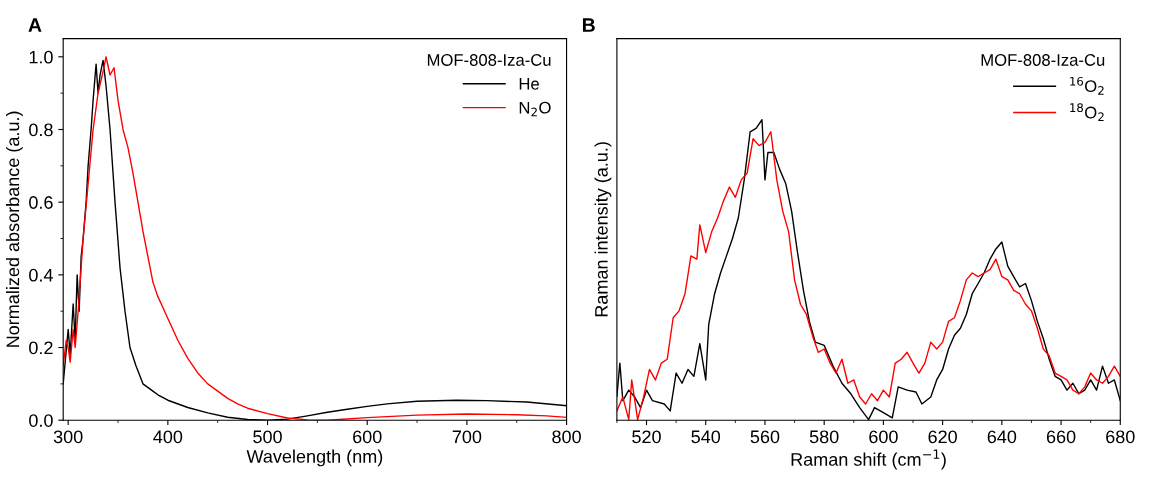 Image resolution: width=1149 pixels, height=483 pixels. What do you see at coordinates (68, 437) in the screenshot?
I see `x-tick-label: 300` at bounding box center [68, 437].